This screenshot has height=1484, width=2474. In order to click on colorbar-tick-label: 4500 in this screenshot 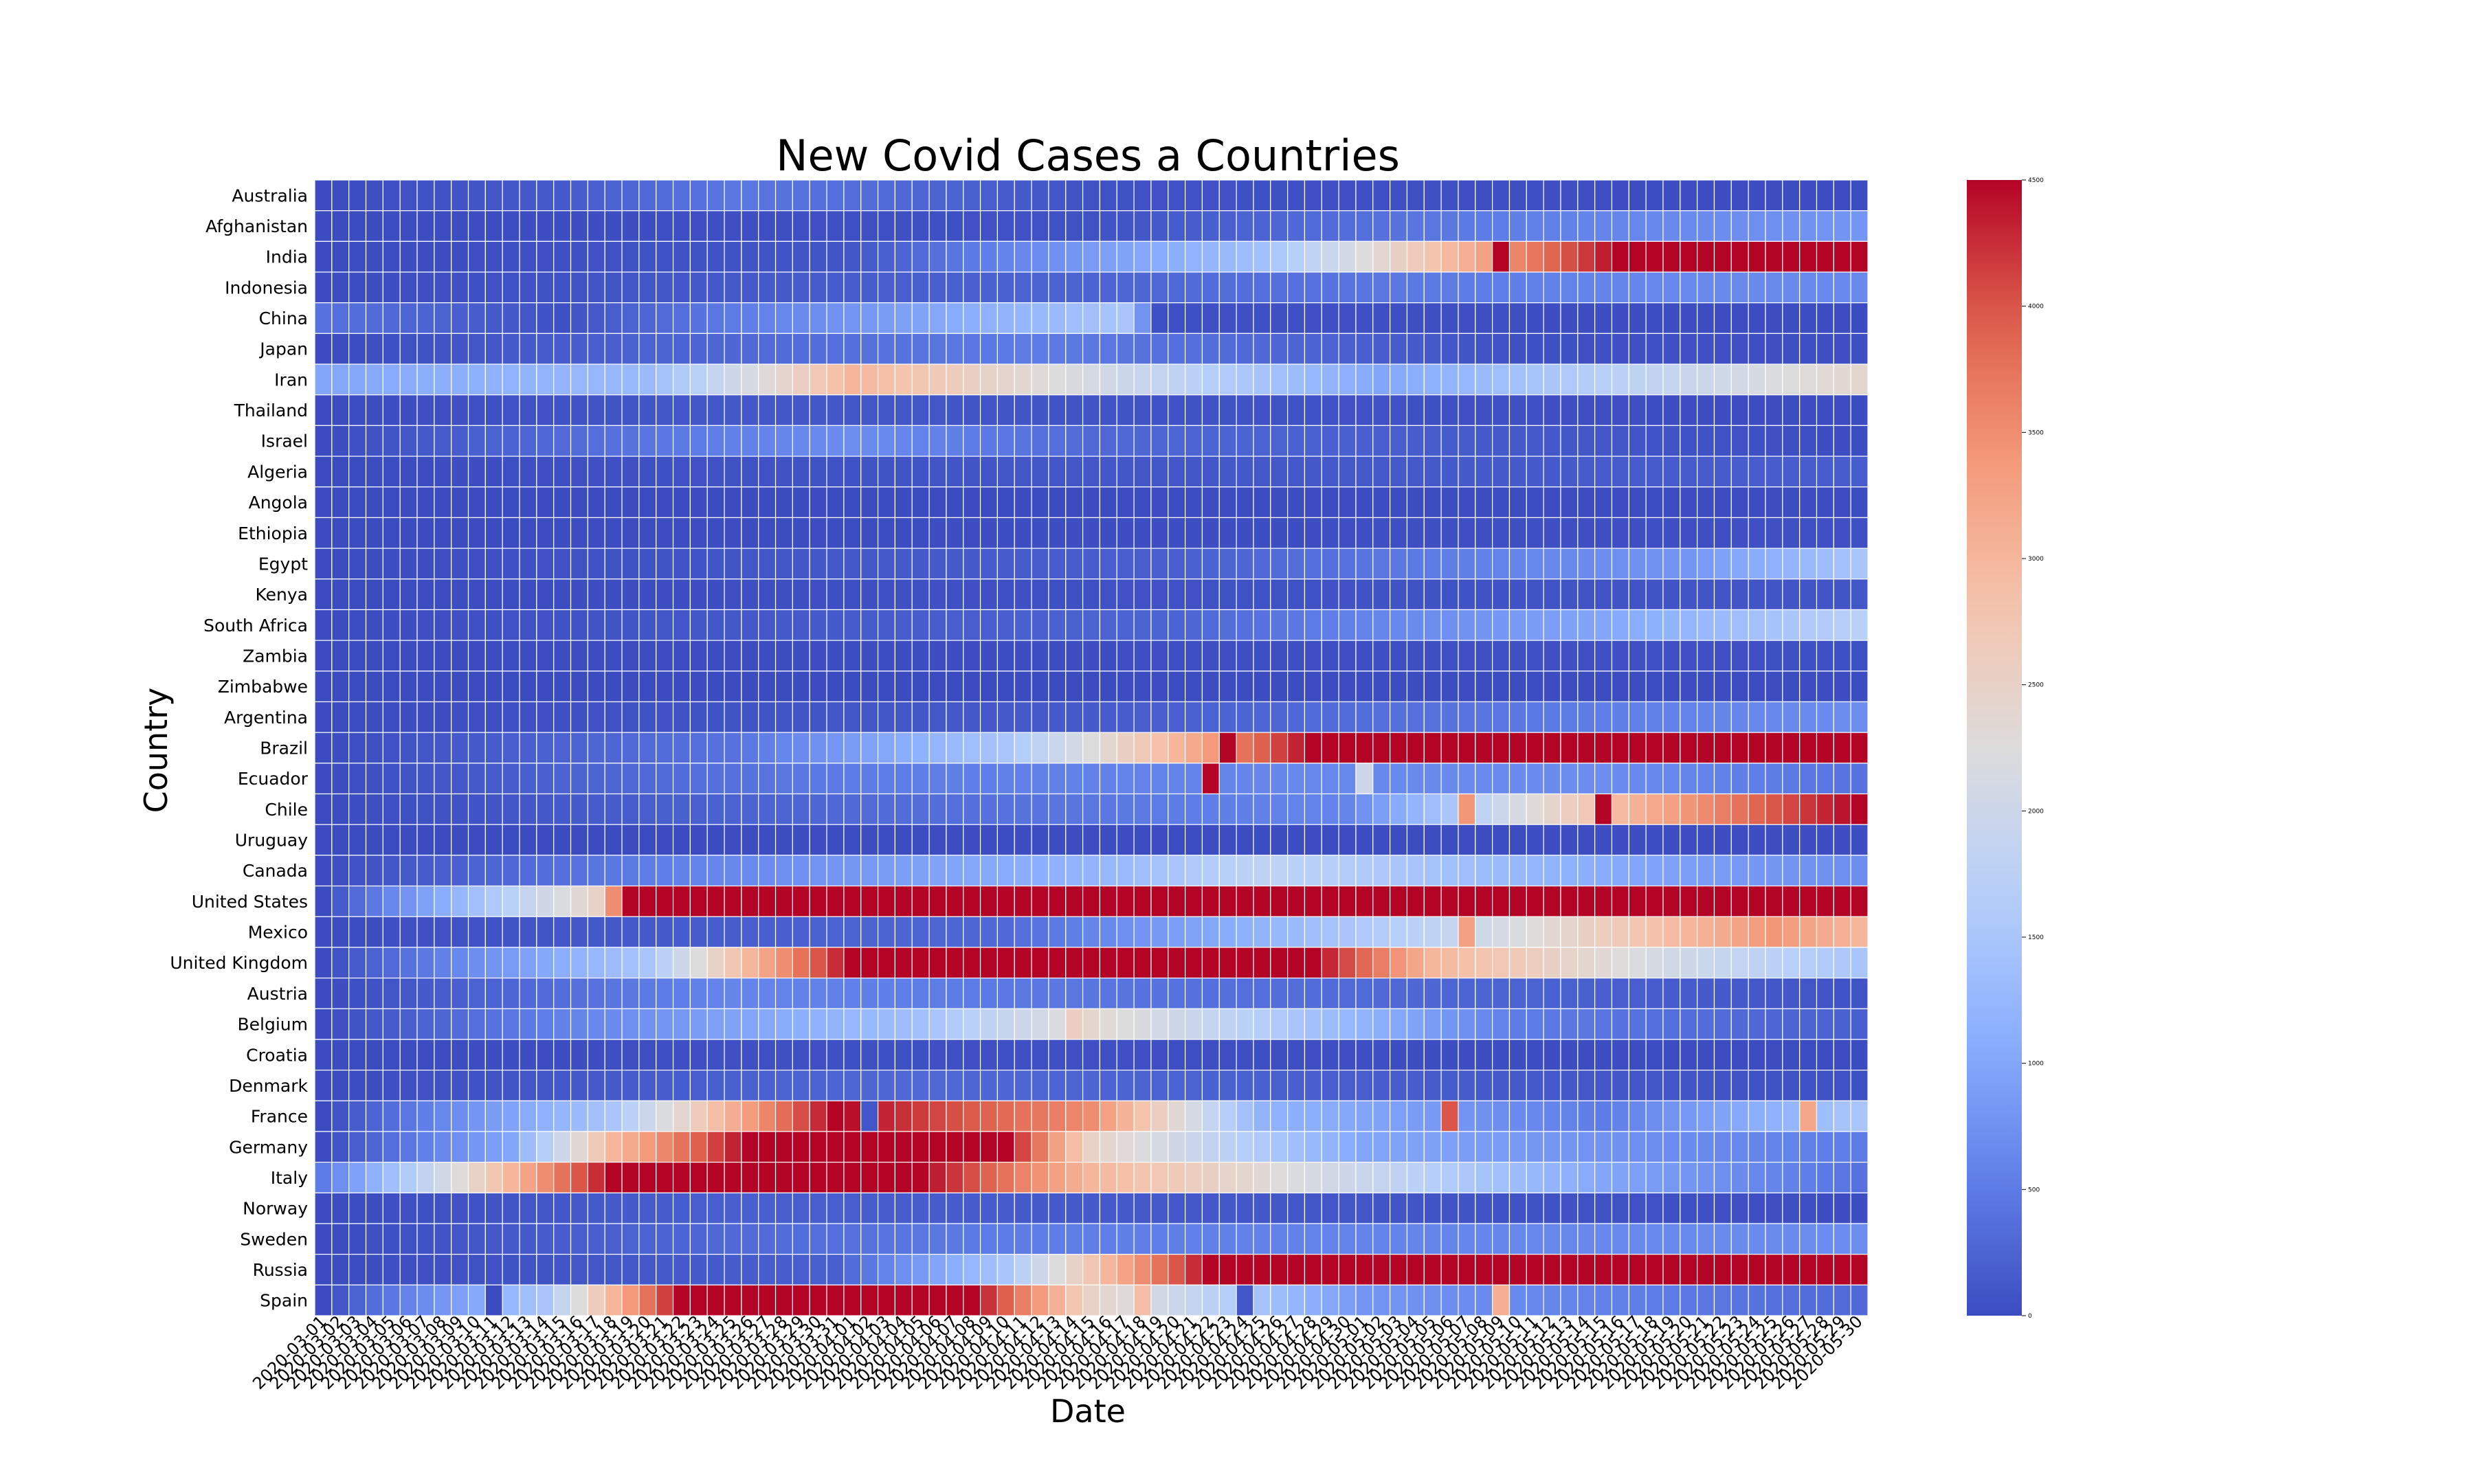, I will do `click(2036, 181)`.